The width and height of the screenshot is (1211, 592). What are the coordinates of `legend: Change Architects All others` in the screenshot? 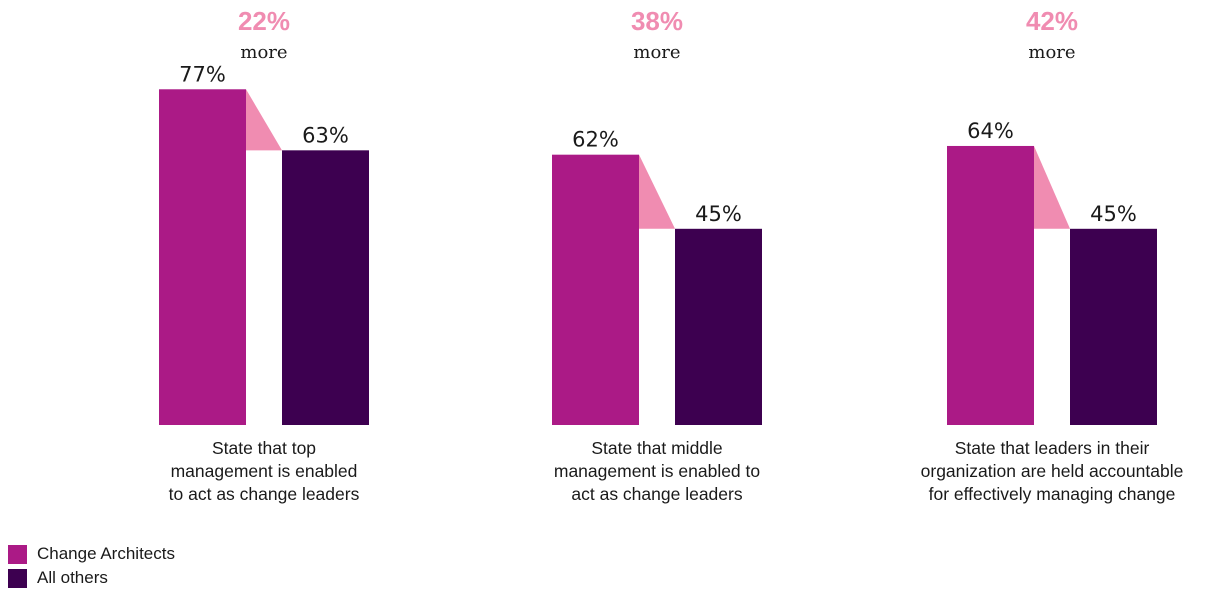 It's located at (91, 566).